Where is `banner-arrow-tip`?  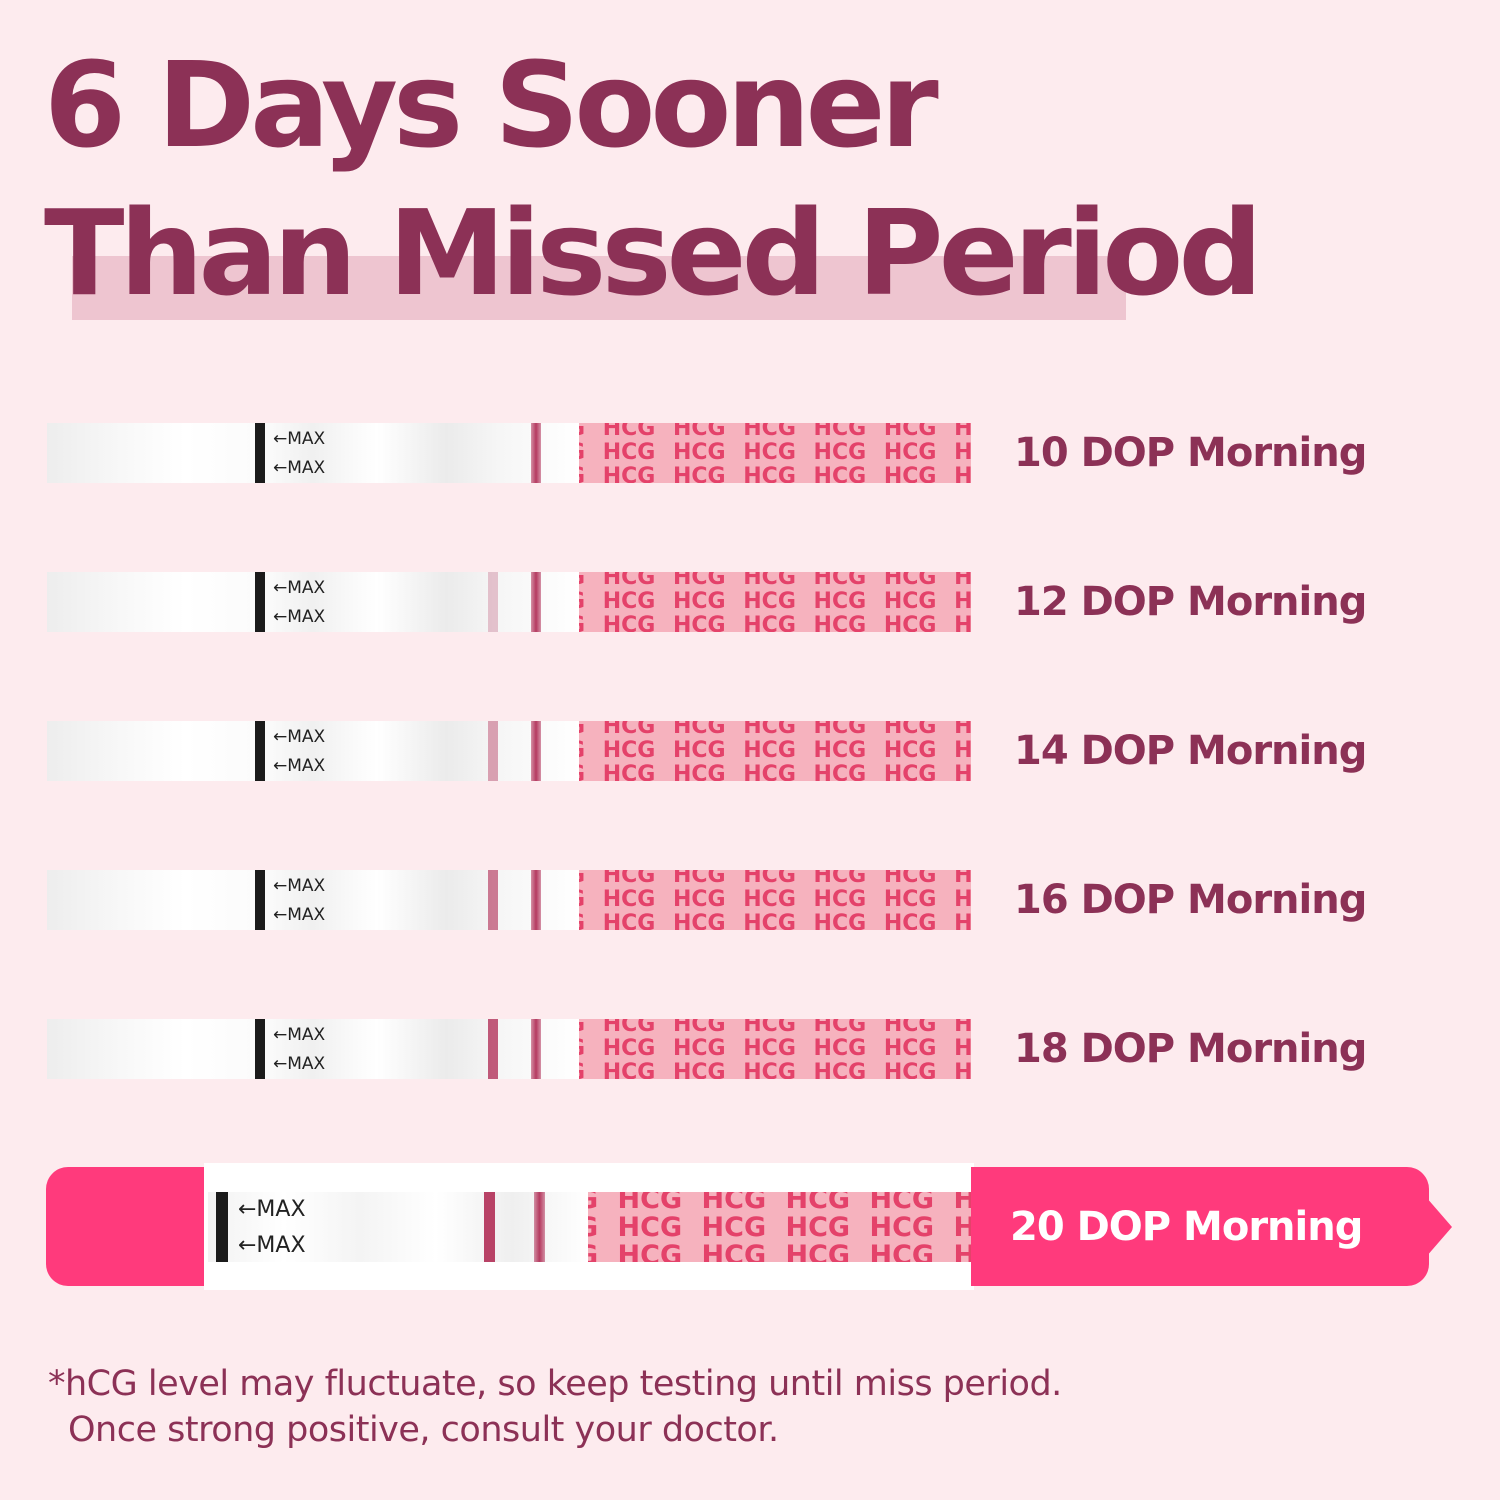
banner-arrow-tip is located at coordinates (1439, 1227).